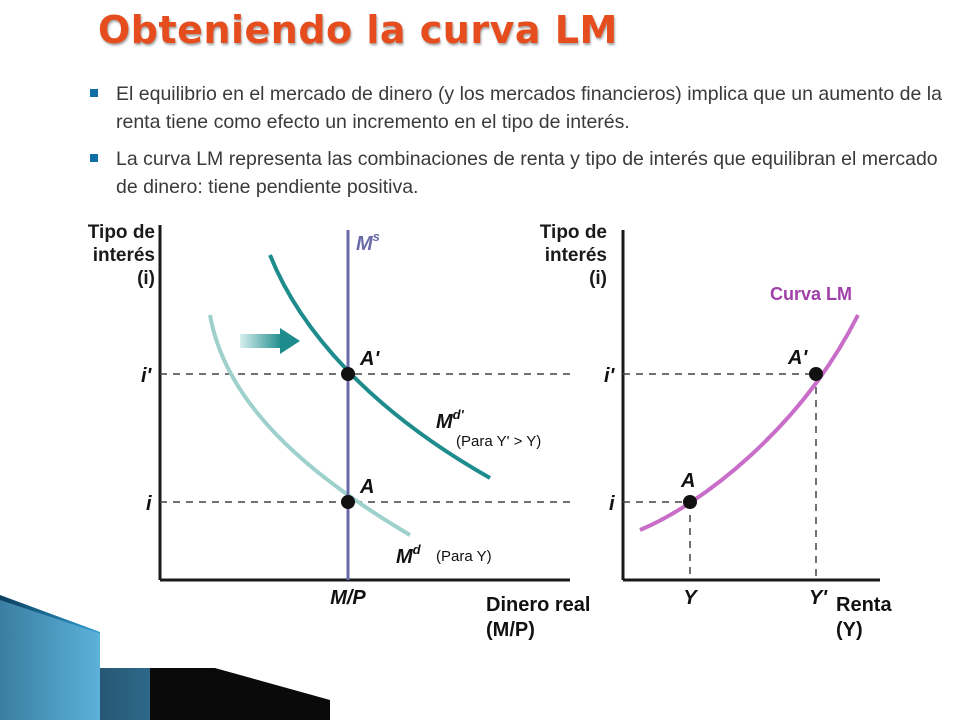  I want to click on point-a-right, so click(690, 502).